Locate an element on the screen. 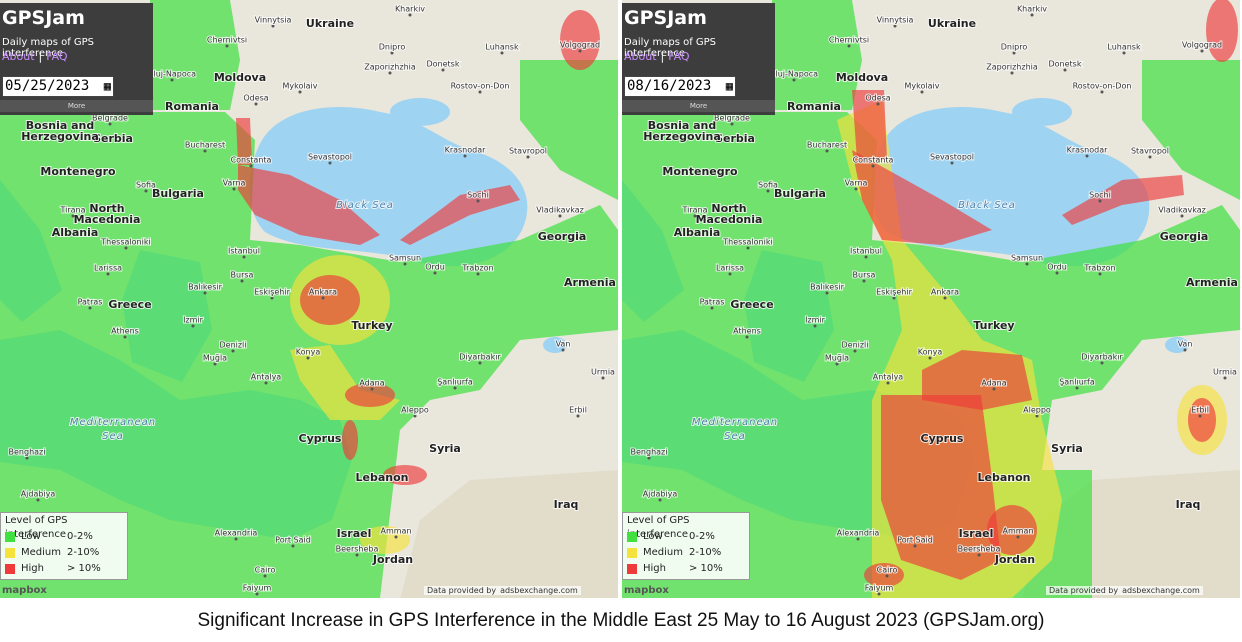  city-label: Muğla is located at coordinates (215, 358).